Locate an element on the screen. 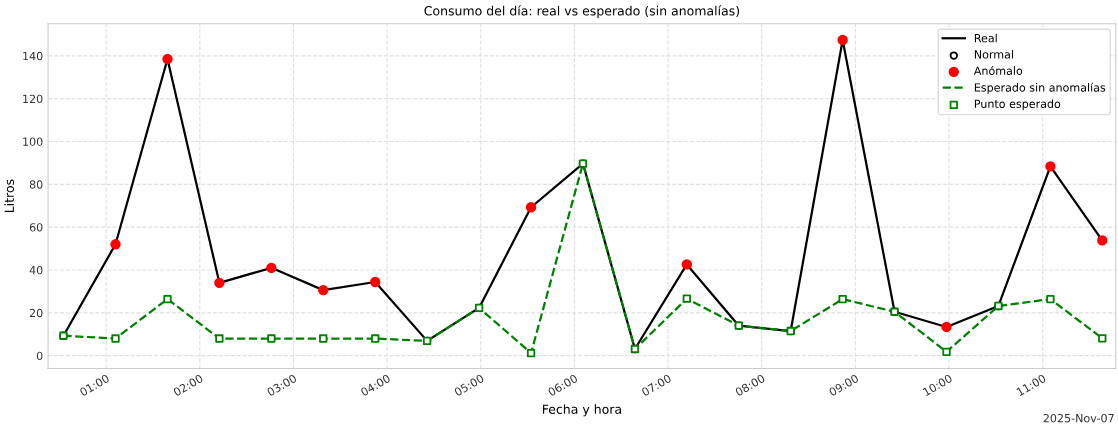  y-tick-label: 40 is located at coordinates (36, 270).